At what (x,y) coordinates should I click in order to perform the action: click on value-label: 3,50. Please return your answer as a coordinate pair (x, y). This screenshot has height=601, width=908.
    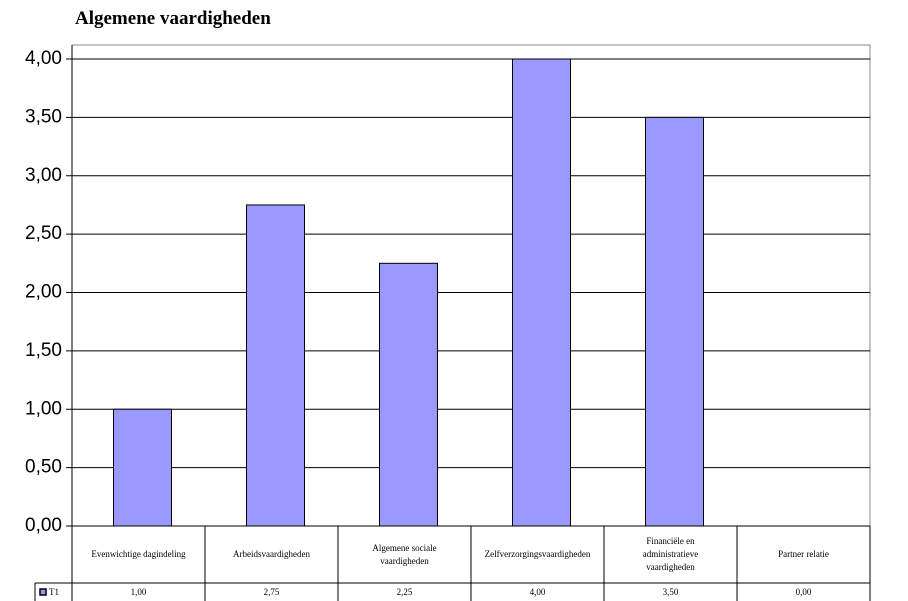
    Looking at the image, I should click on (670, 591).